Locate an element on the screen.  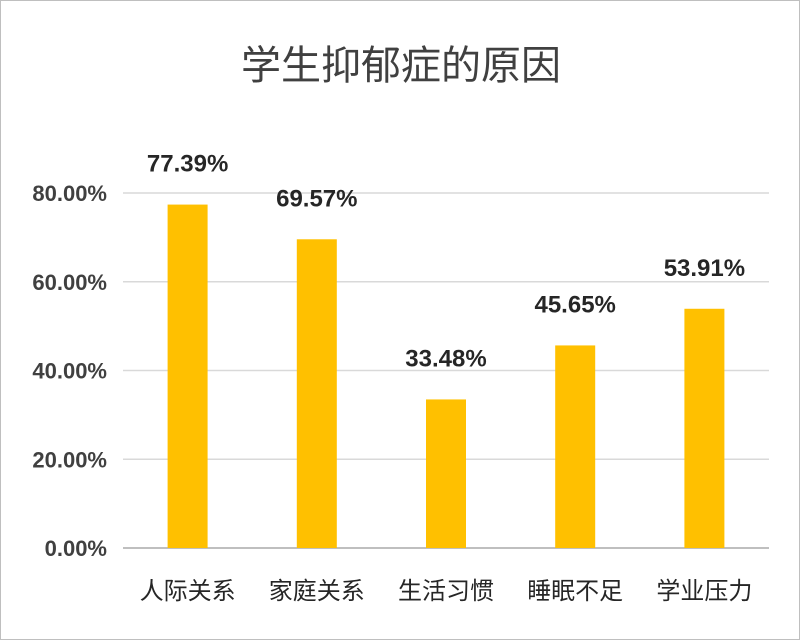
data-label: 33.48% is located at coordinates (445, 358).